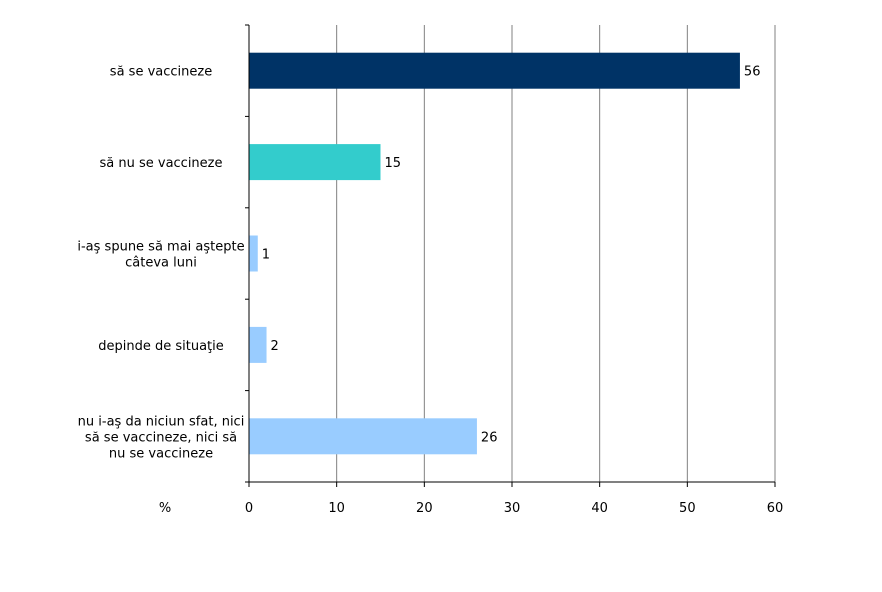 This screenshot has height=592, width=882. What do you see at coordinates (687, 508) in the screenshot?
I see `x-tick-label-50: 50` at bounding box center [687, 508].